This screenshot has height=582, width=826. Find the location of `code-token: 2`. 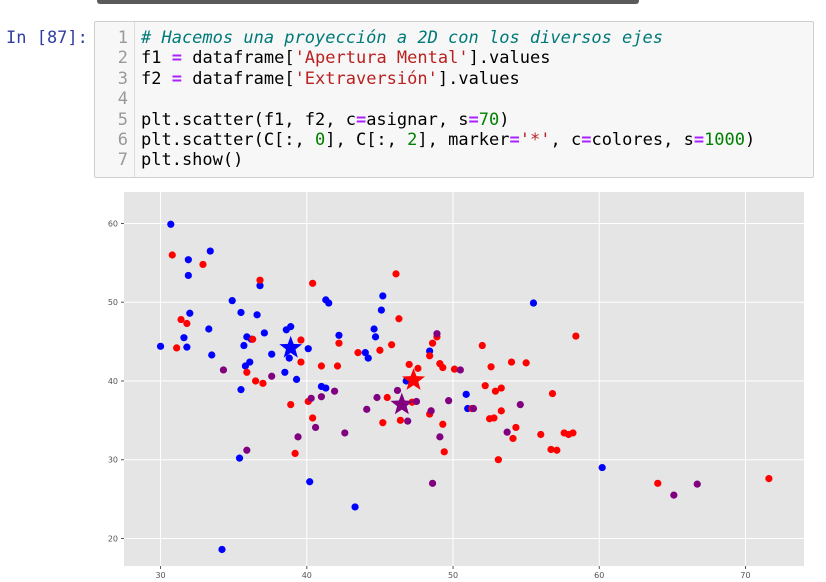

code-token: 2 is located at coordinates (412, 140).